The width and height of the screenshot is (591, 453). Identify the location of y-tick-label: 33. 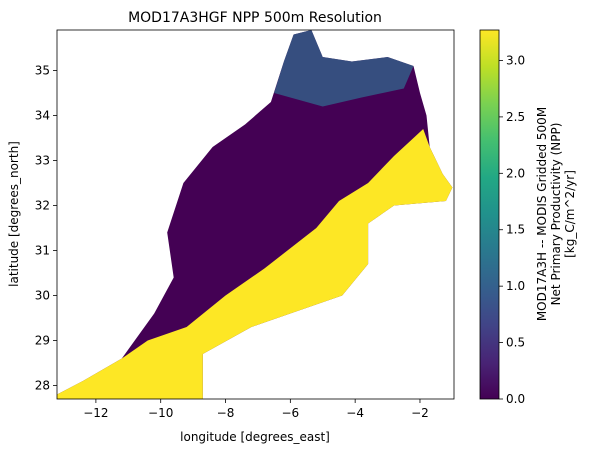
(42, 161).